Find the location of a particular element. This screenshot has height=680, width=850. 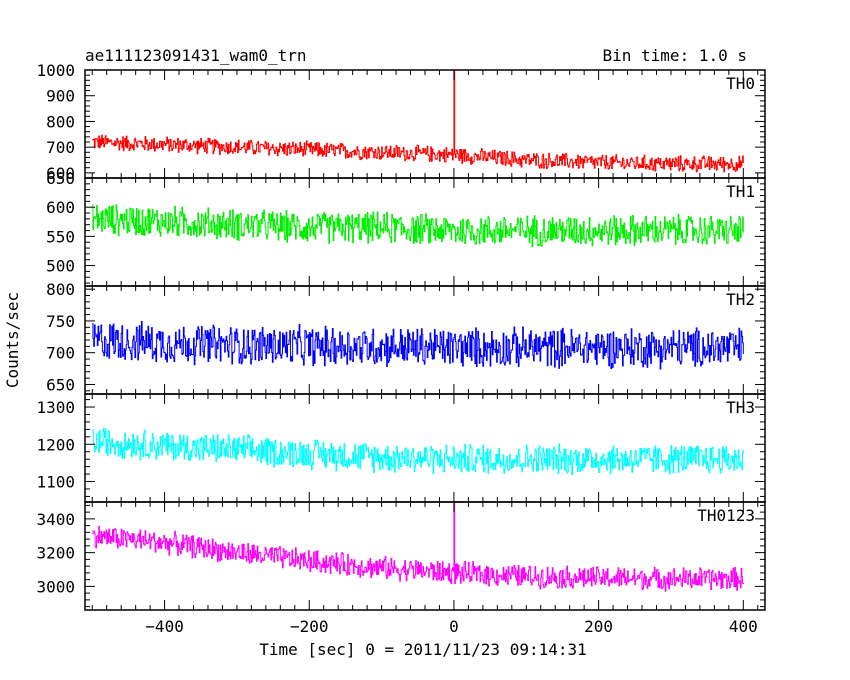

panel-th3: 1100 1200 1300 TH3 is located at coordinates (401, 448).